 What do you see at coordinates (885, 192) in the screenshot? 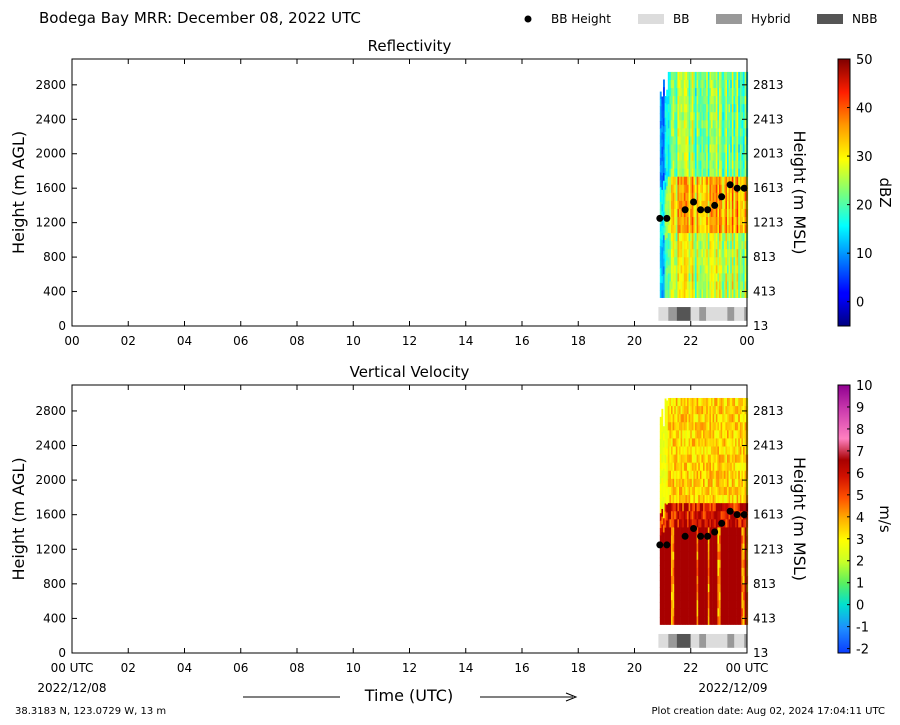
I see `colorbar-label: dBZ` at bounding box center [885, 192].